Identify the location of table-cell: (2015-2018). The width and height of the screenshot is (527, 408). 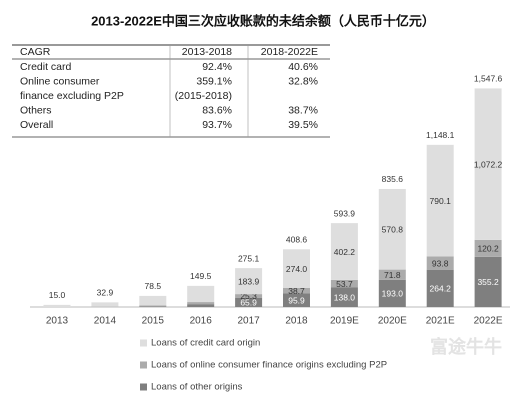
(203, 96).